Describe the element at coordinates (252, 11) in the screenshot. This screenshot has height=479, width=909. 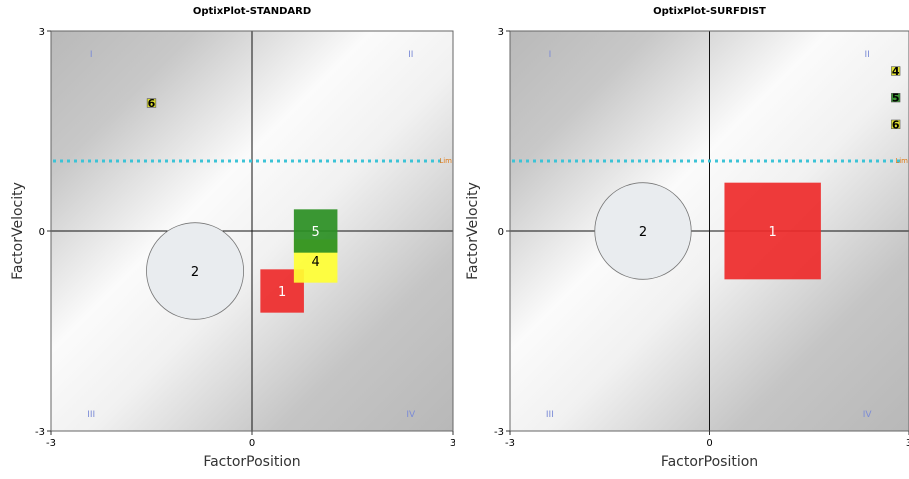
I see `chart-title: OptixPlot-STANDARD` at that location.